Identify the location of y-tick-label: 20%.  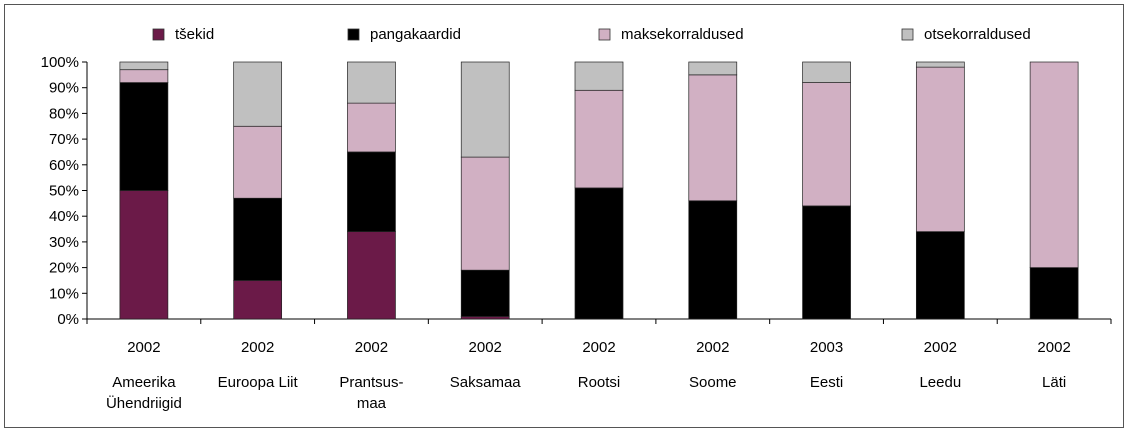
(64, 268).